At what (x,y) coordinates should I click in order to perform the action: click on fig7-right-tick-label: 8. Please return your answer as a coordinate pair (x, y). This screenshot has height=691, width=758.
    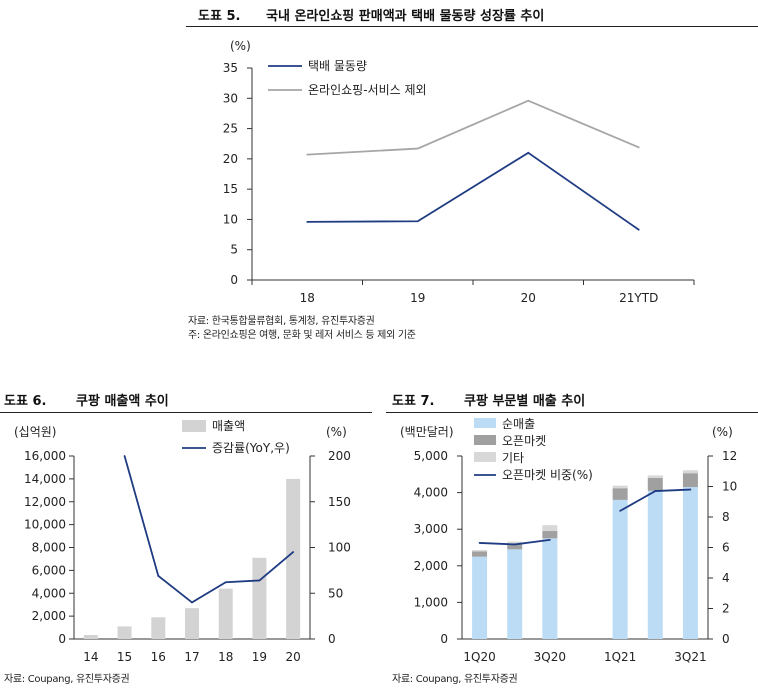
    Looking at the image, I should click on (726, 517).